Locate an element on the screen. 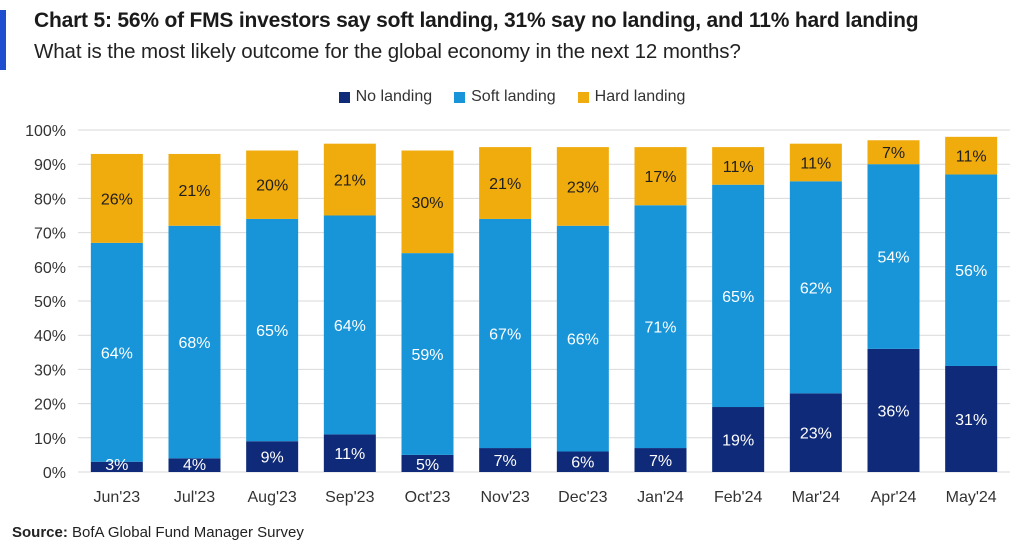 The height and width of the screenshot is (556, 1024). y-tick-label: 0% is located at coordinates (54, 473).